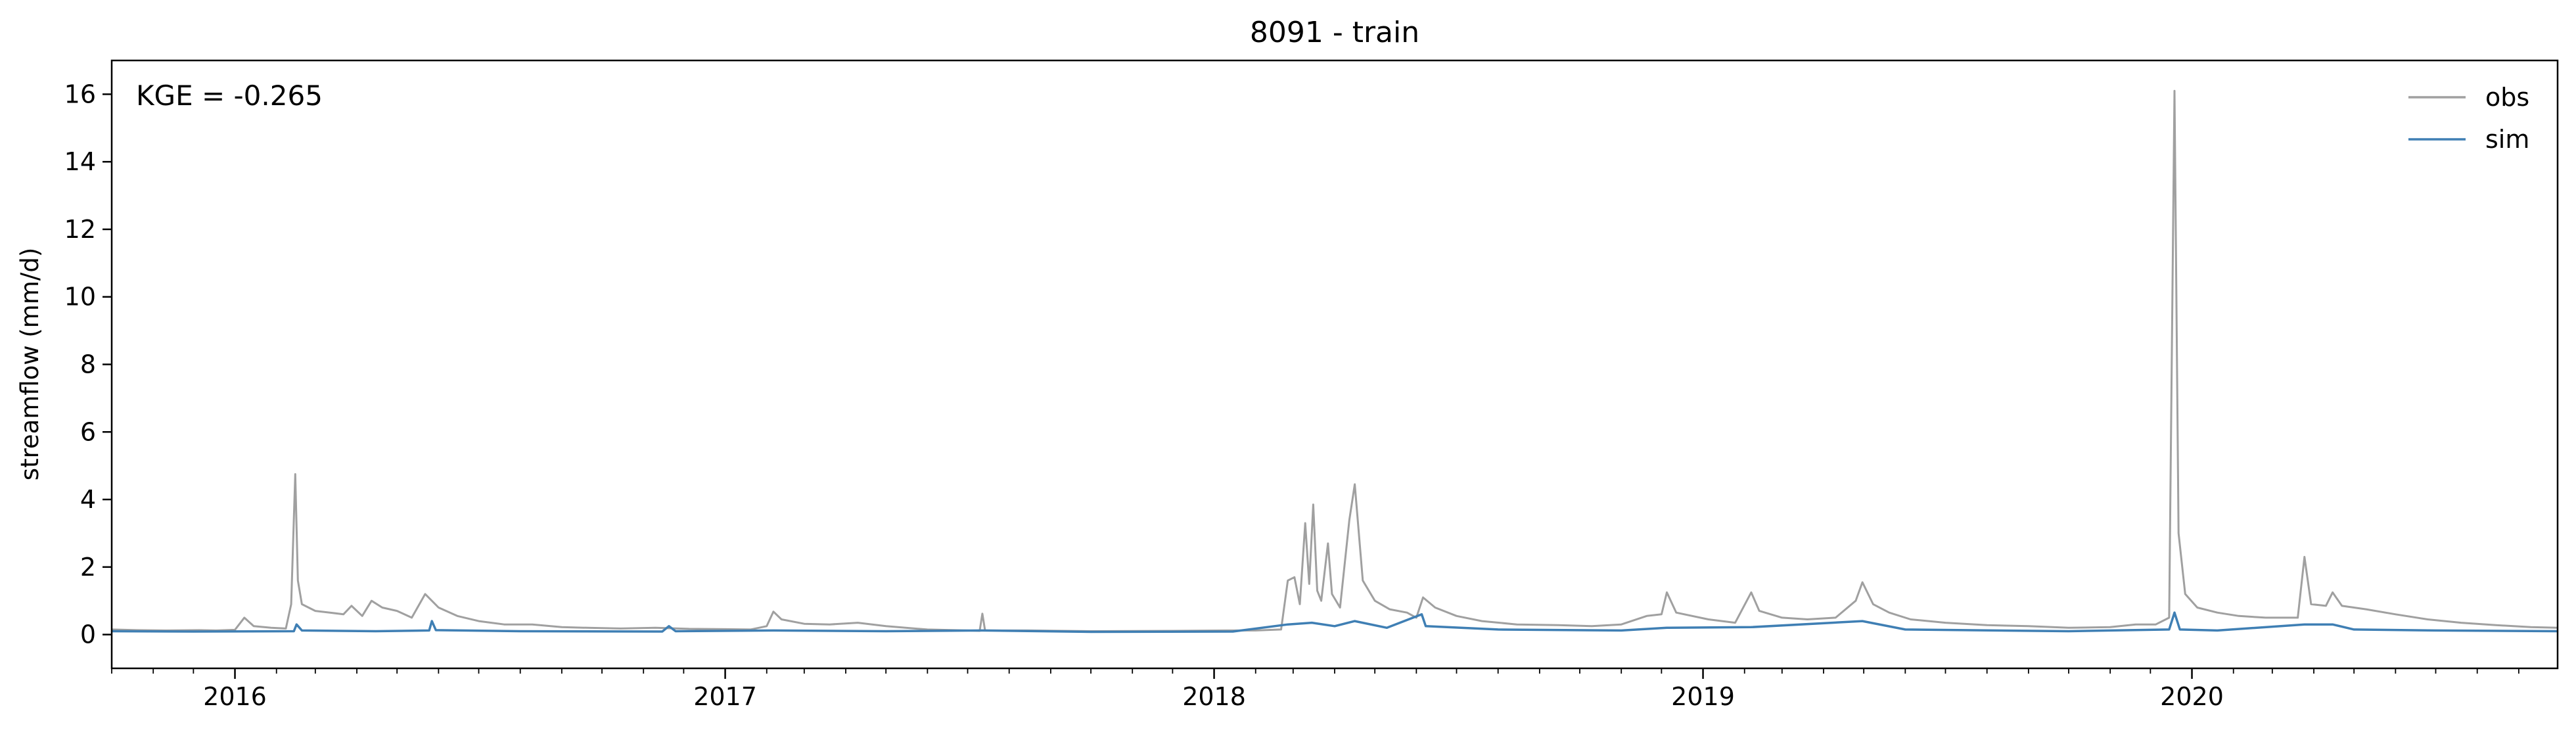 The width and height of the screenshot is (2576, 738). I want to click on y-tick-label-0: 0, so click(88, 634).